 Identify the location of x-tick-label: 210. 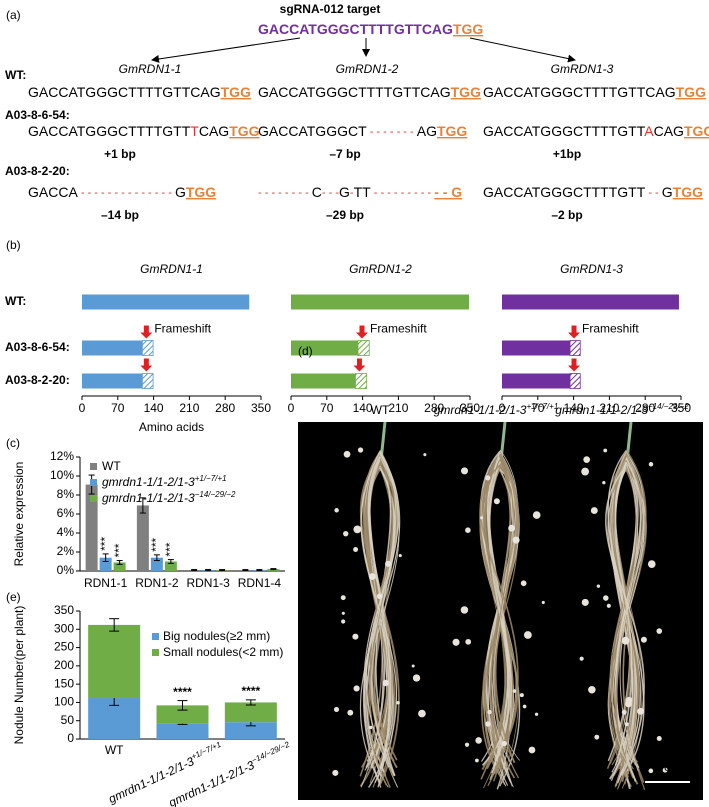
(189, 408).